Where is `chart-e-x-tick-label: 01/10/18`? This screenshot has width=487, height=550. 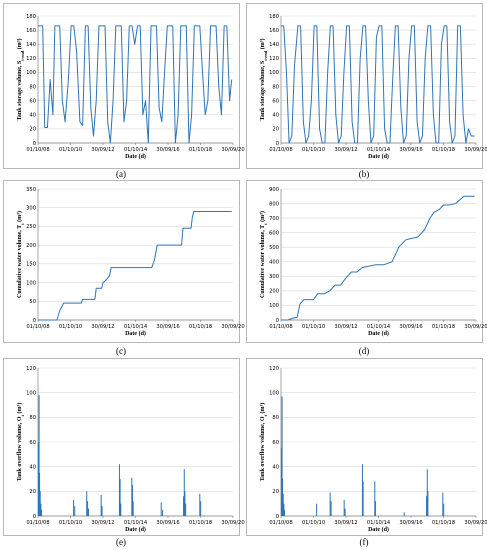
chart-e-x-tick-label: 01/10/18 is located at coordinates (200, 523).